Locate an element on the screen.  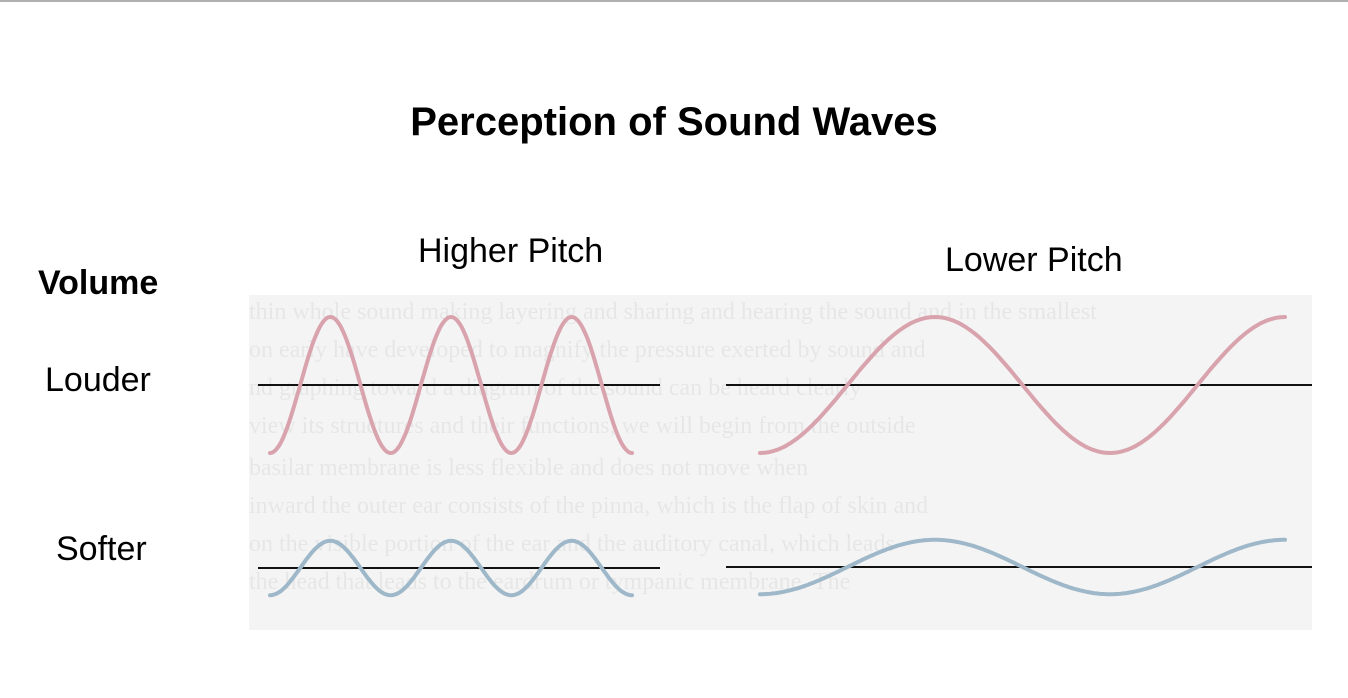
wave-softer-higher-pitch is located at coordinates (451, 568).